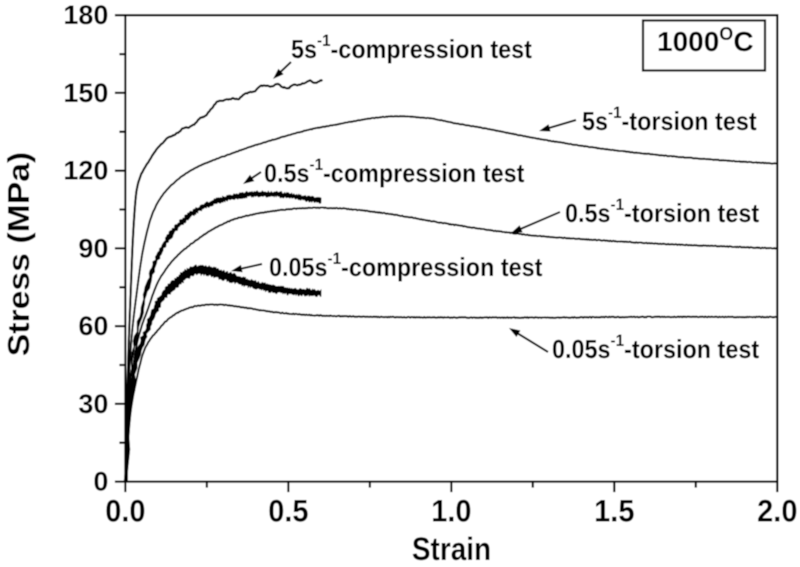 This screenshot has width=800, height=567. What do you see at coordinates (93, 326) in the screenshot?
I see `svg-text: 60` at bounding box center [93, 326].